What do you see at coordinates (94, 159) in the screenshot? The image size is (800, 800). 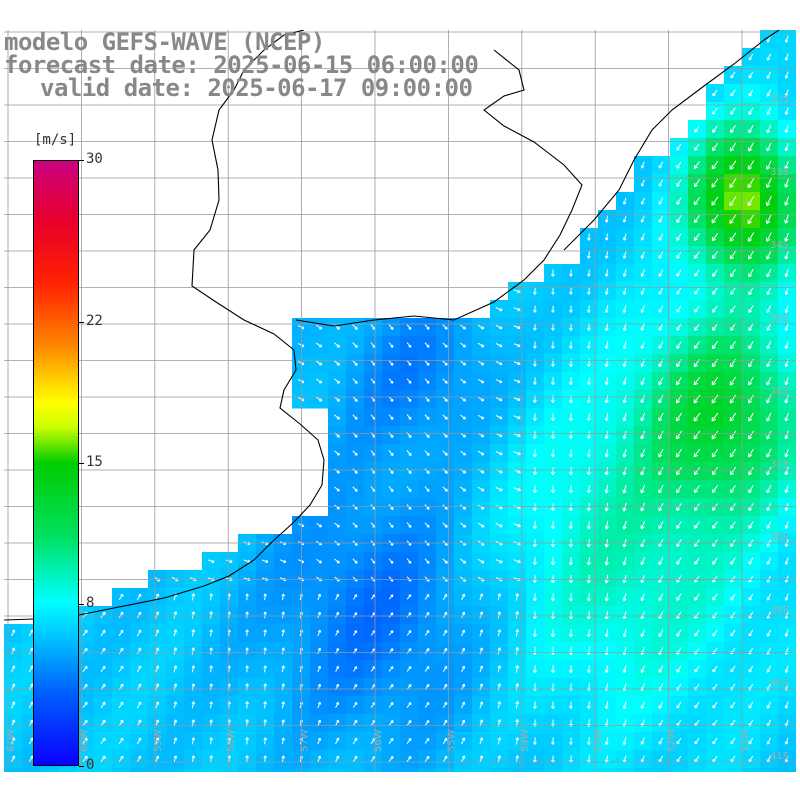 I see `colorbar-tick-label: 30` at bounding box center [94, 159].